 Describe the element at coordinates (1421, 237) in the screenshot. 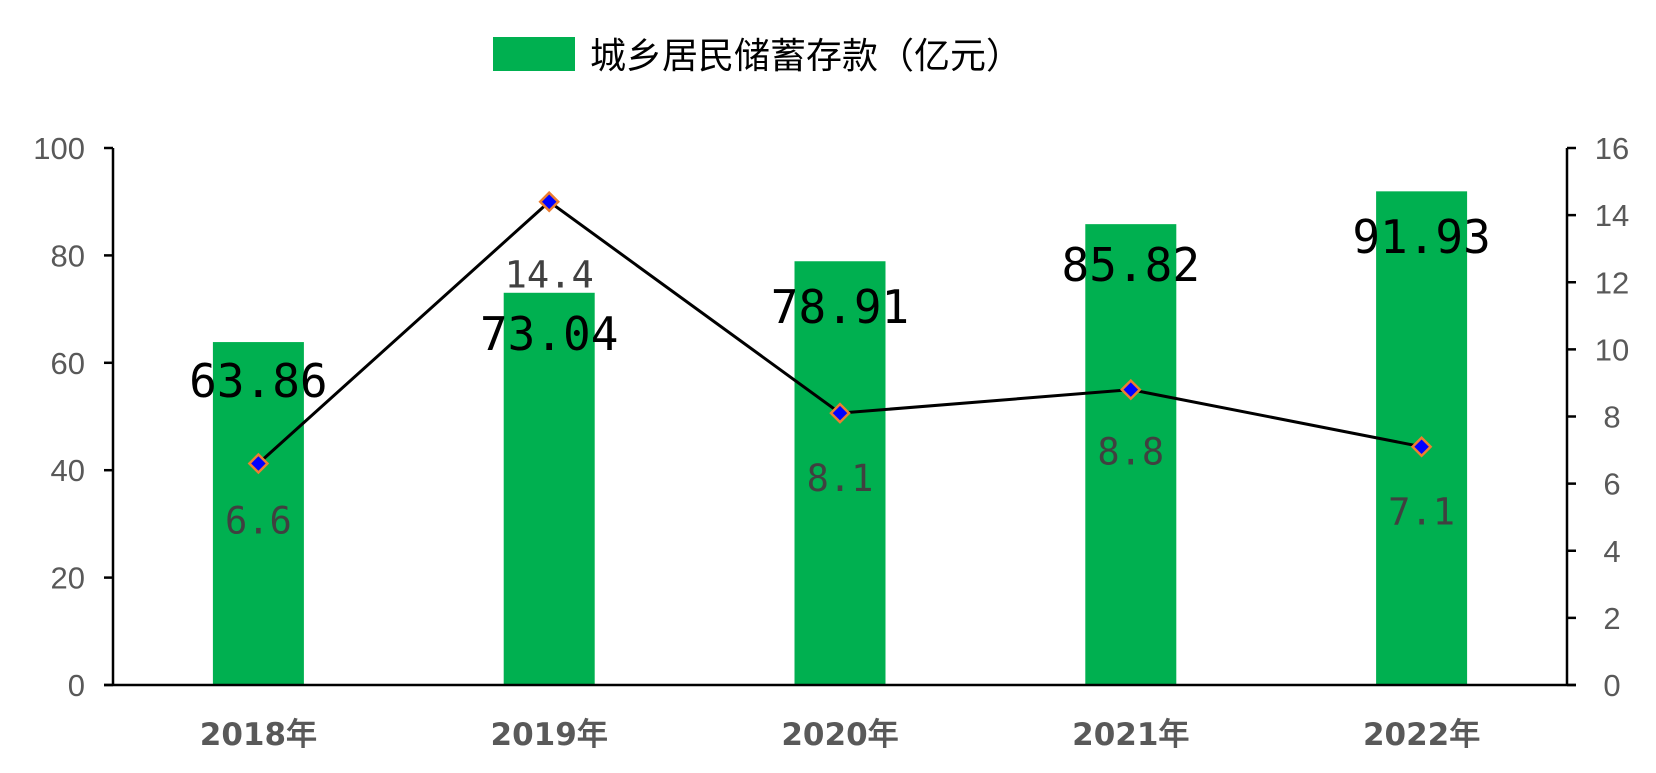

I see `bar-value-label: 91.93` at that location.